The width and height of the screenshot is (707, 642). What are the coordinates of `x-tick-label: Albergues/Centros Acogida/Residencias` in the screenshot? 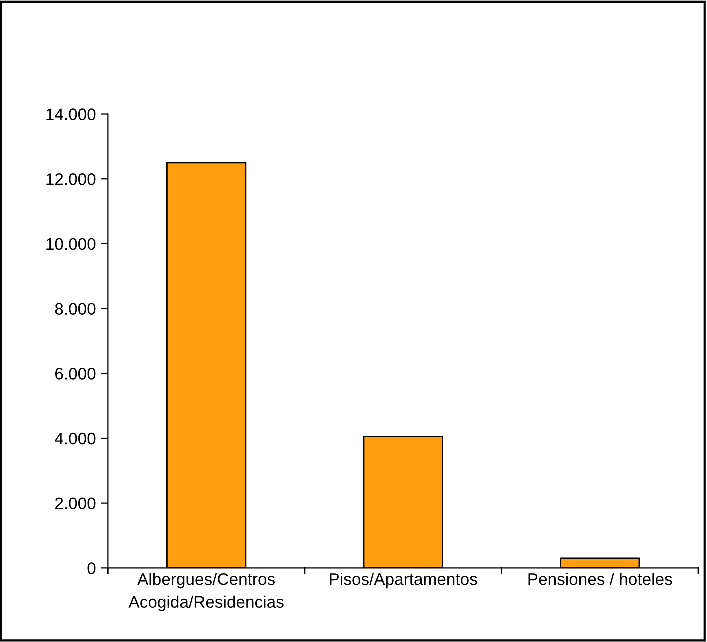 It's located at (206, 592).